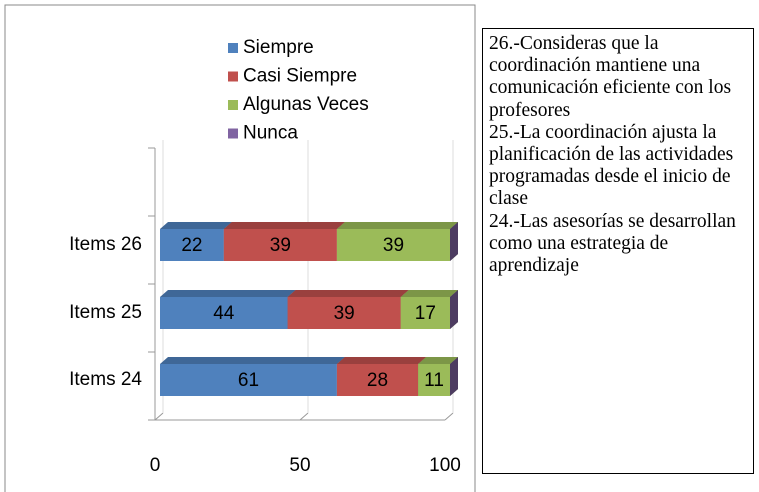 Image resolution: width=759 pixels, height=492 pixels. I want to click on legend-label: Nunca, so click(270, 133).